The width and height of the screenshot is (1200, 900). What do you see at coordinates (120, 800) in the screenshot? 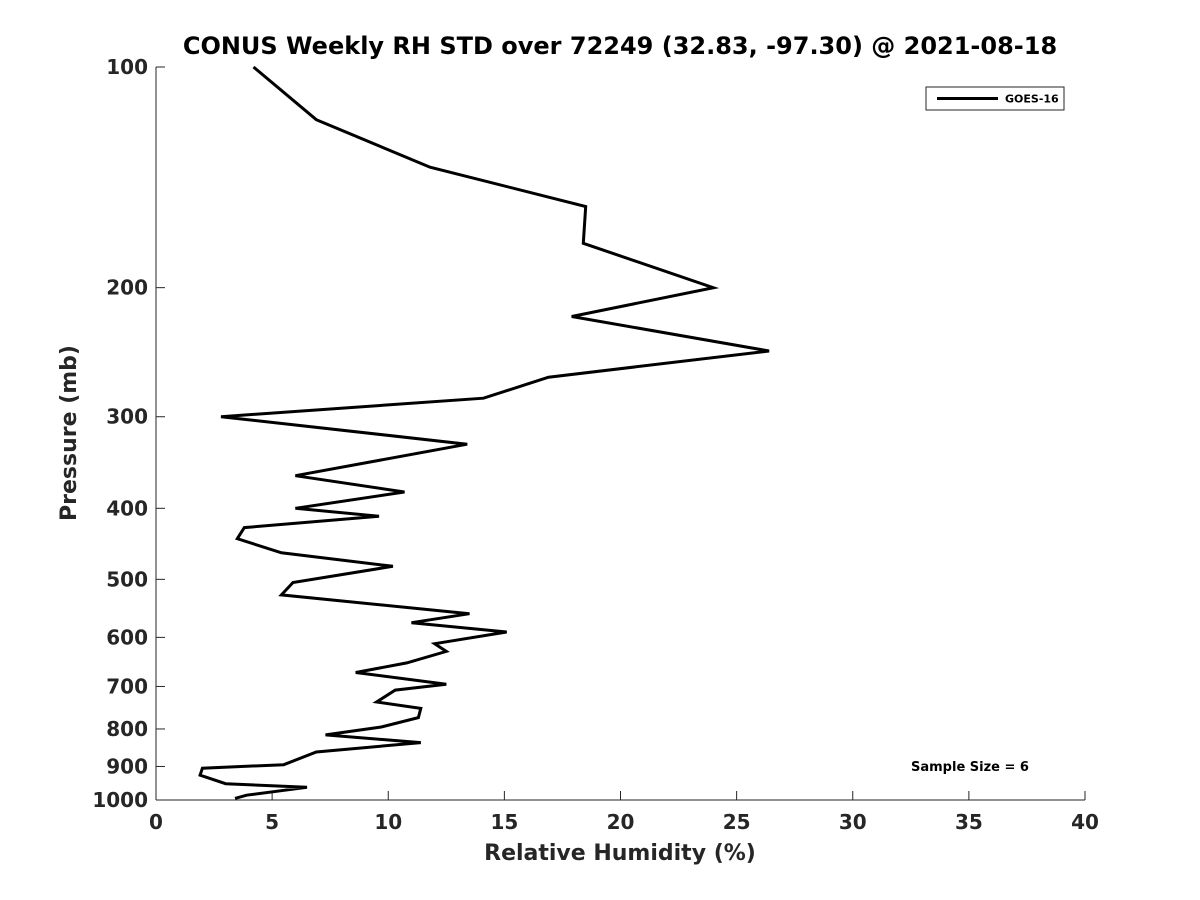
I see `y-tick-label: 1000` at bounding box center [120, 800].